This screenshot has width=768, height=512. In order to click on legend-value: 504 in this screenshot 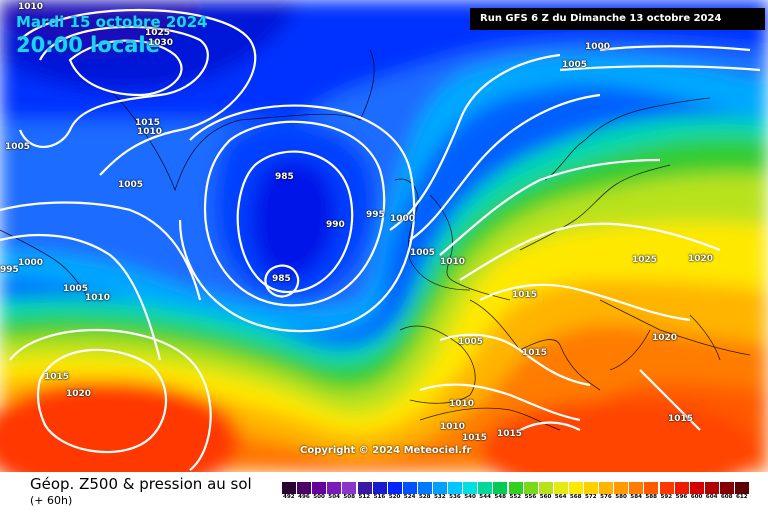, I will do `click(334, 497)`.